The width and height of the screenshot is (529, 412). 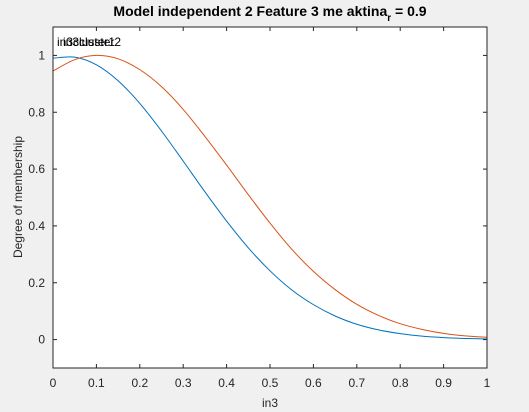 I want to click on chart-title-main: Model independent 2 Feature 3 me aktina, so click(x=250, y=11).